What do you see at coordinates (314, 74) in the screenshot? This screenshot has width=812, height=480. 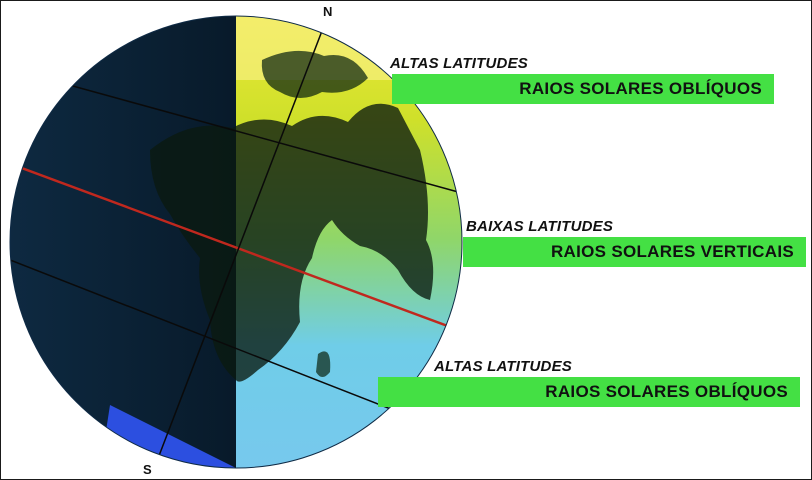 I see `europe-landmass` at bounding box center [314, 74].